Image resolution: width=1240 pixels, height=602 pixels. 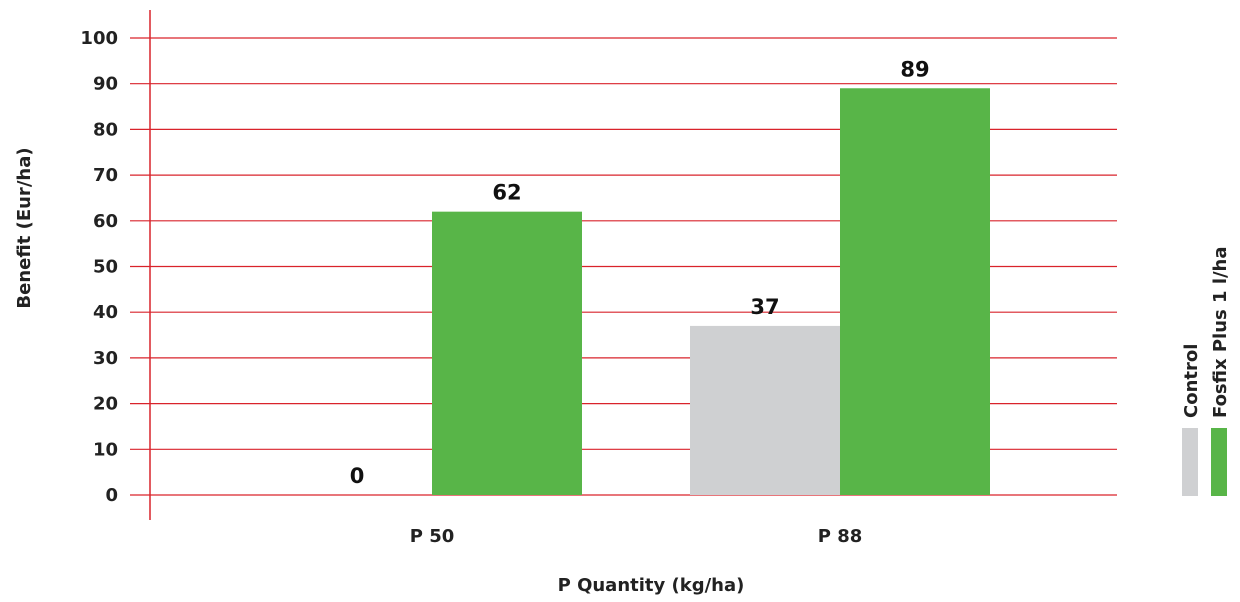 I want to click on x-category-label: P 50, so click(x=432, y=536).